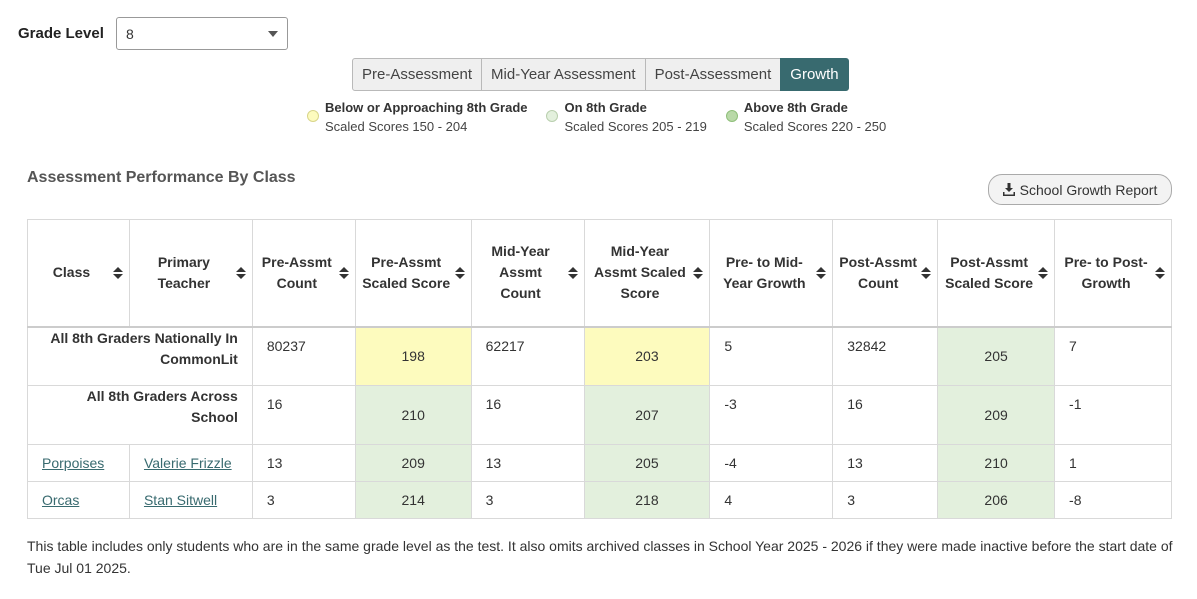 This screenshot has width=1197, height=599. What do you see at coordinates (426, 107) in the screenshot?
I see `legend-title: Below or Approaching 8th Grade` at bounding box center [426, 107].